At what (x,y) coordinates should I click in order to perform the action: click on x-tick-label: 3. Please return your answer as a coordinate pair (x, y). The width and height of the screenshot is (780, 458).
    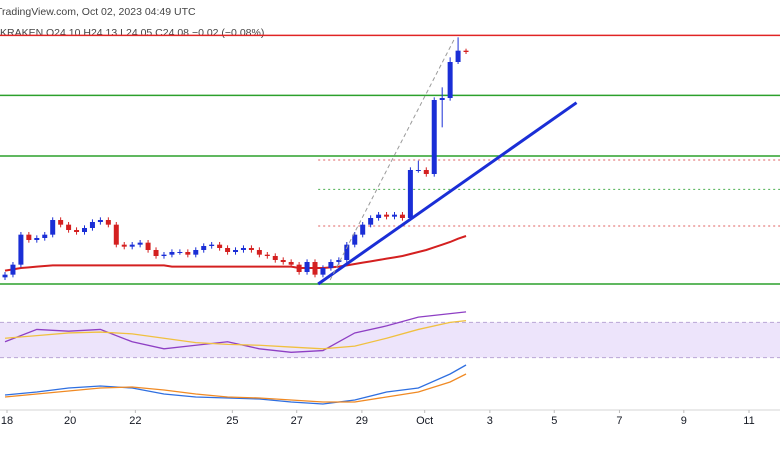
    Looking at the image, I should click on (490, 421).